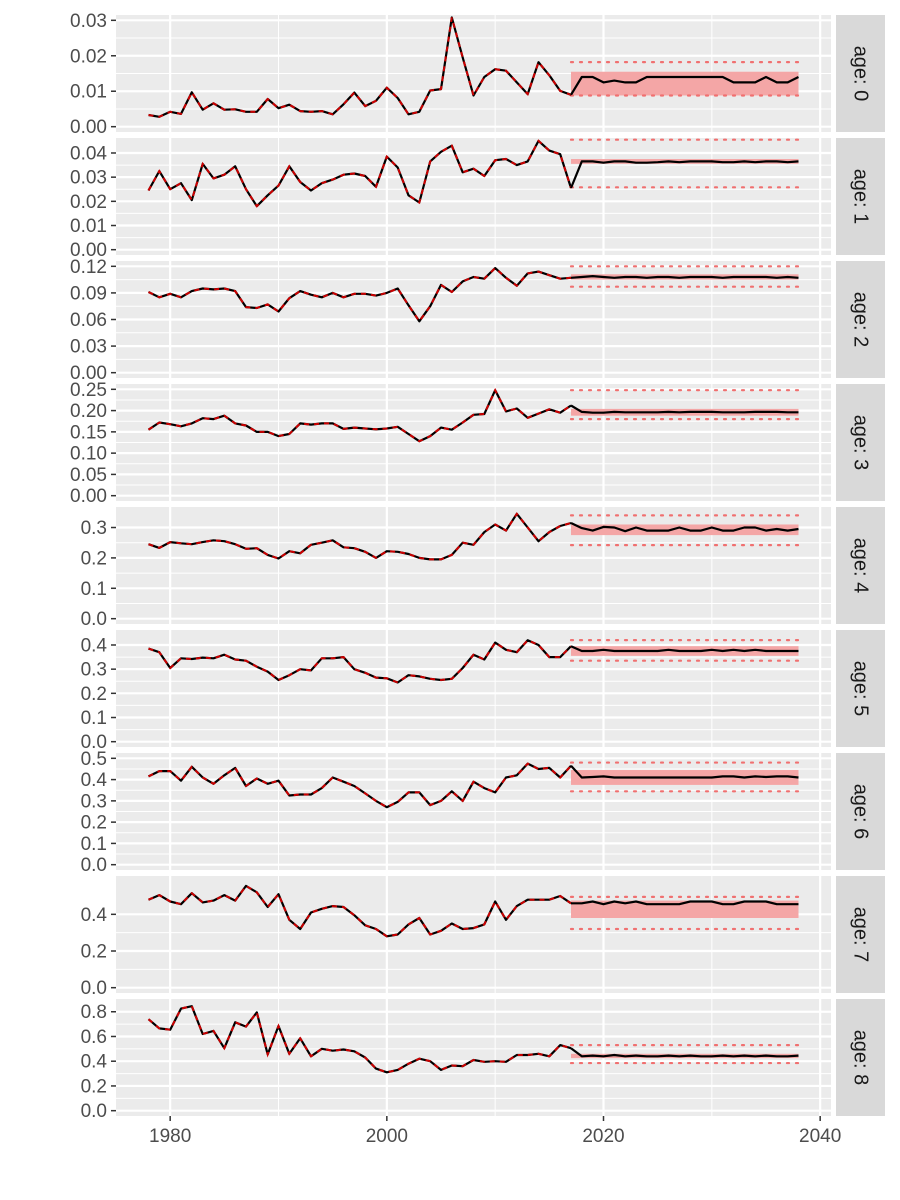 The width and height of the screenshot is (900, 1200). I want to click on facet-strip-label: age: 7, so click(861, 935).